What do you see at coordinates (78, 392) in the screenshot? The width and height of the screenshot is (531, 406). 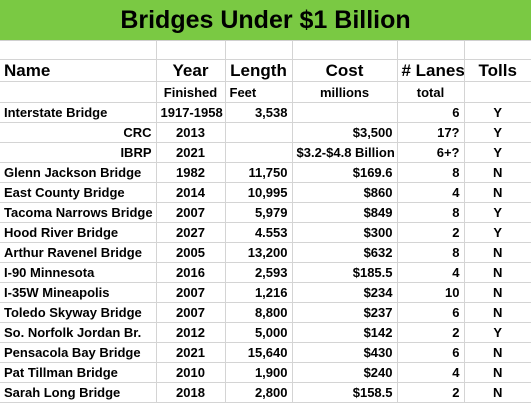 I see `cell-name: Sarah Long Bridge` at bounding box center [78, 392].